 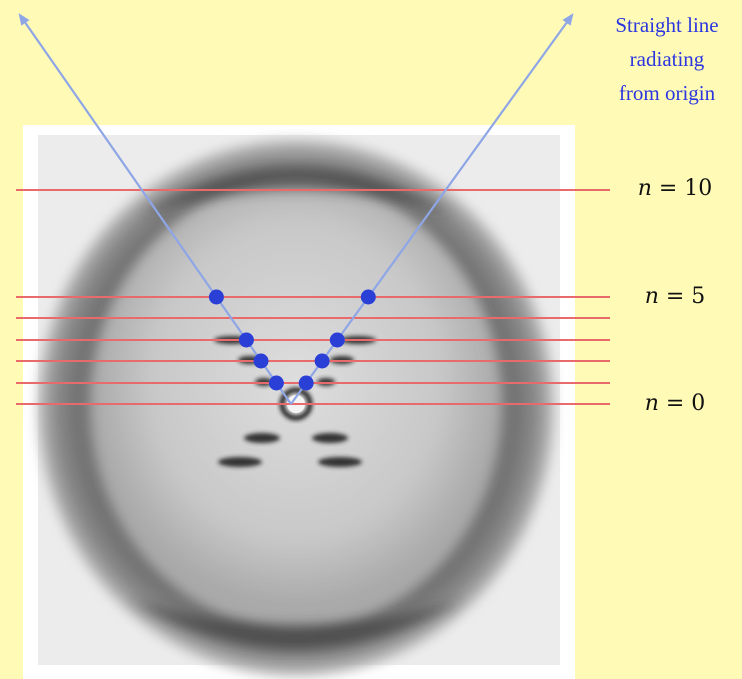 I want to click on caption-line-2: radiating, so click(x=667, y=59).